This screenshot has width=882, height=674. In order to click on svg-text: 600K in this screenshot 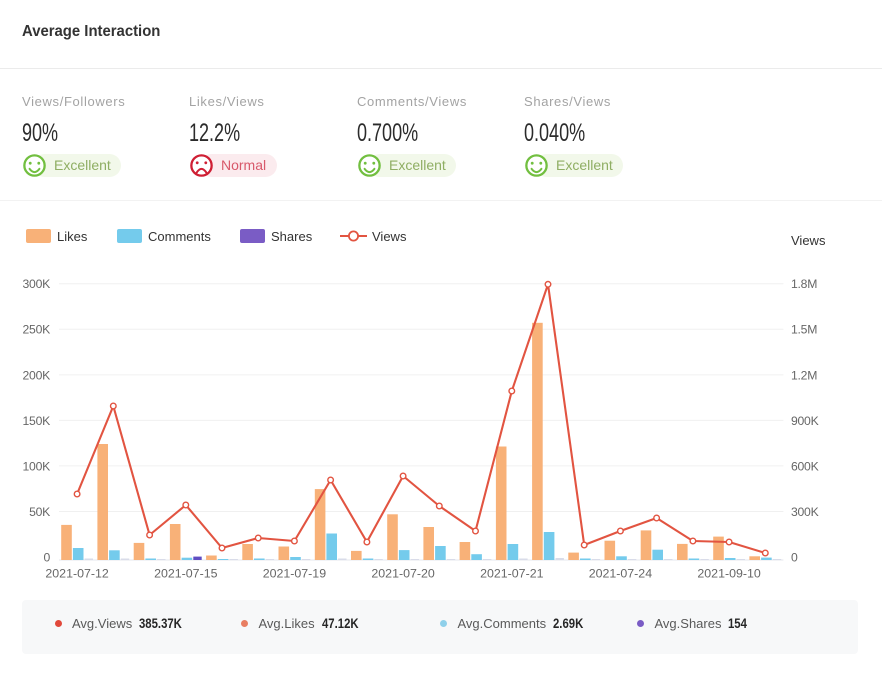, I will do `click(805, 466)`.